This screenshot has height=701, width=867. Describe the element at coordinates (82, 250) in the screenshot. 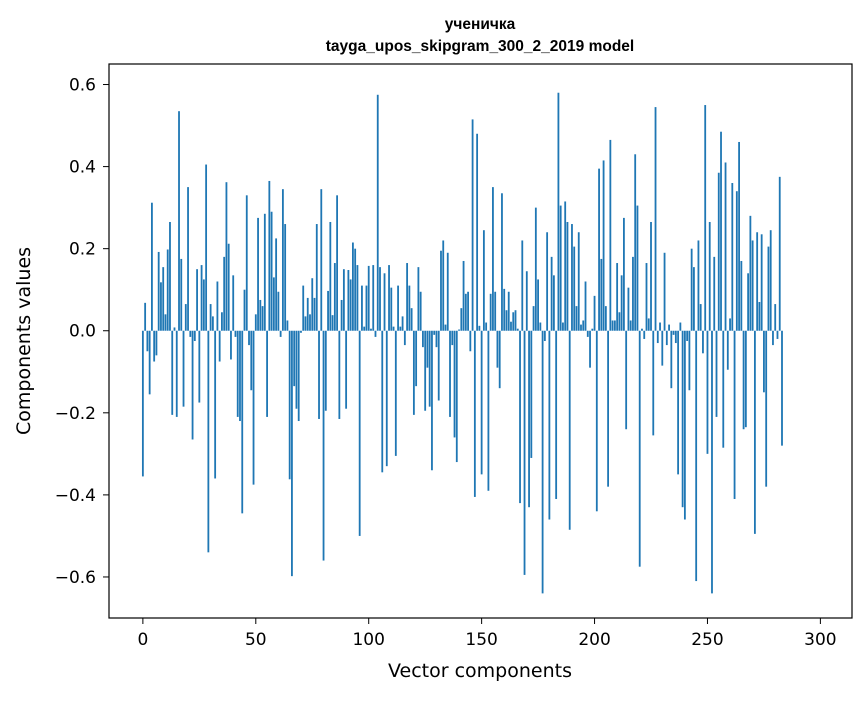

I see `y-tick-label: 0.2` at that location.